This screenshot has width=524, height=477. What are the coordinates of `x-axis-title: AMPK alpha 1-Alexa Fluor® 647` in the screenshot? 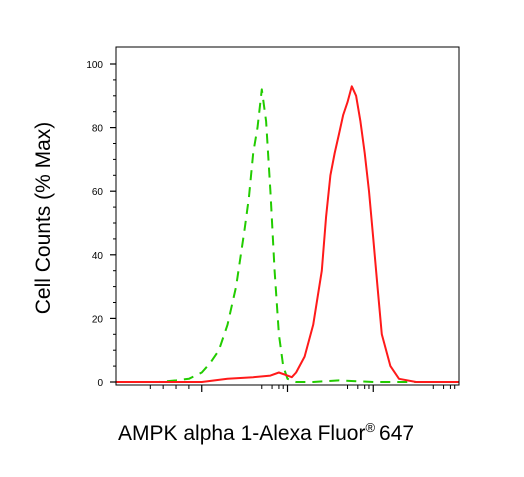 It's located at (266, 432).